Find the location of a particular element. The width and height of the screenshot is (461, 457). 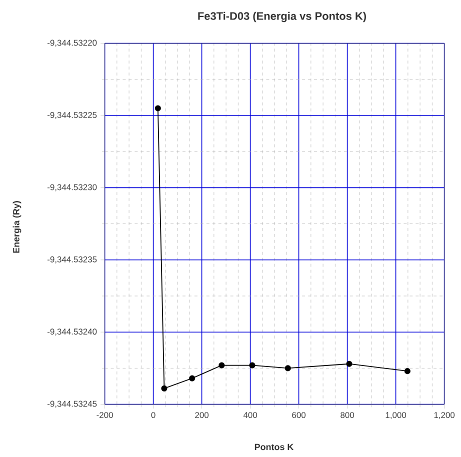

x-tick-label: -200 is located at coordinates (104, 415).